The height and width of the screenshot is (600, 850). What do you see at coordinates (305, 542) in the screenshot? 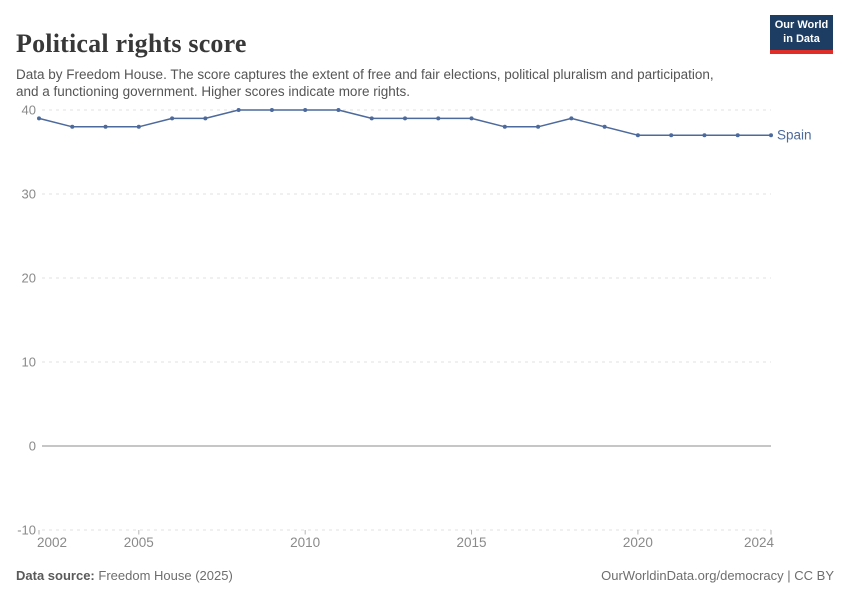
I see `x-axis-tick-label: 2010` at bounding box center [305, 542].